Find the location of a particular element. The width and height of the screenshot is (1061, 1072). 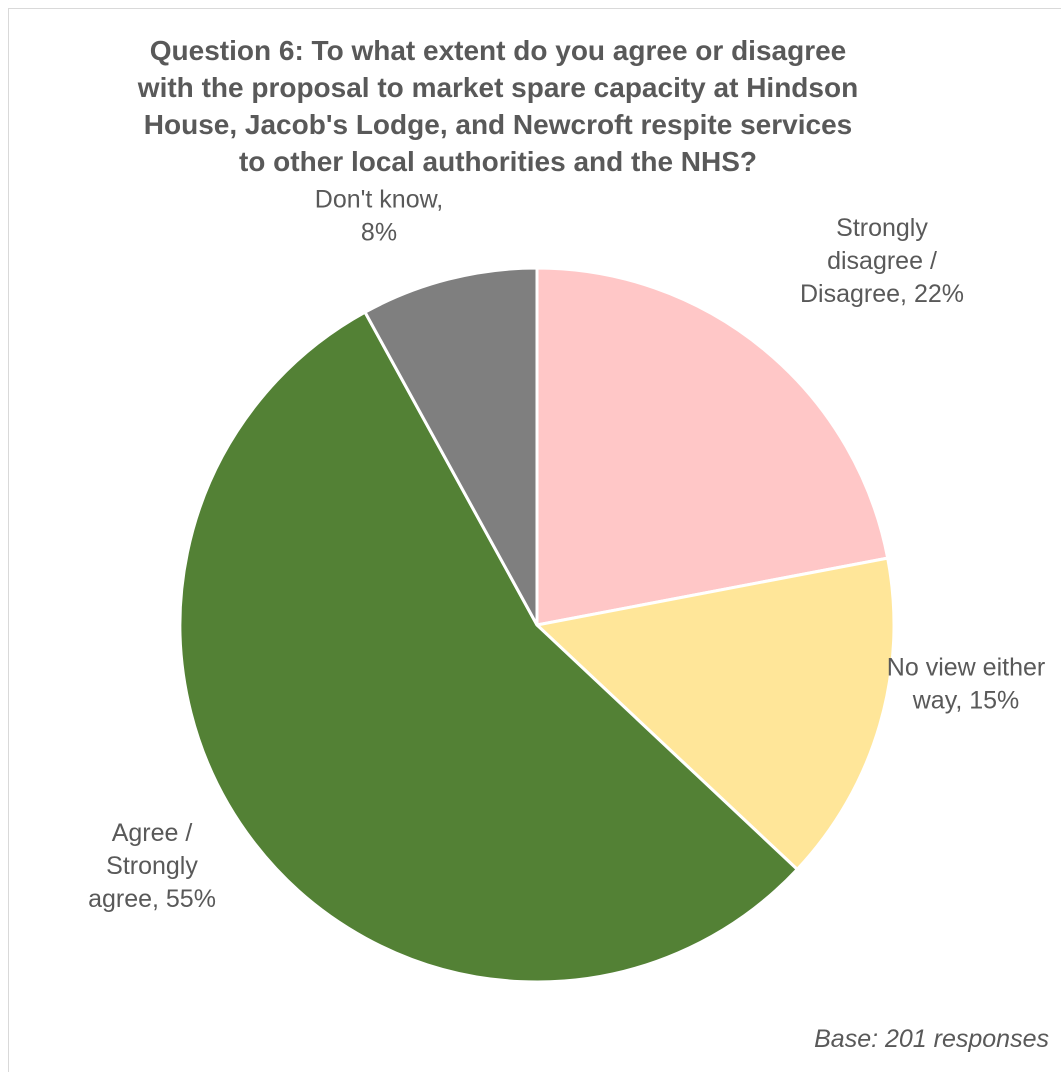

data-label-1-line-3: Disagree, 22% is located at coordinates (882, 294).